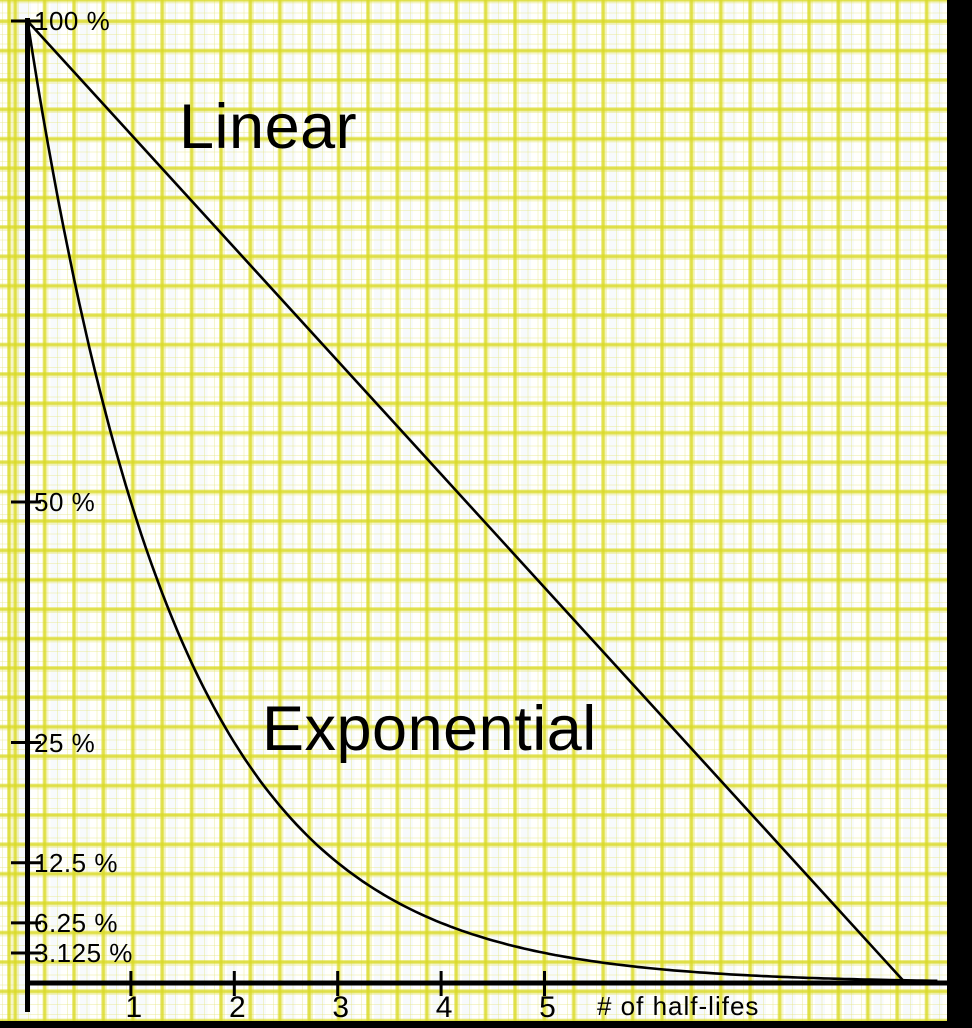 The height and width of the screenshot is (1028, 972). Describe the element at coordinates (72, 21) in the screenshot. I see `y-tick-label: 100 %` at that location.